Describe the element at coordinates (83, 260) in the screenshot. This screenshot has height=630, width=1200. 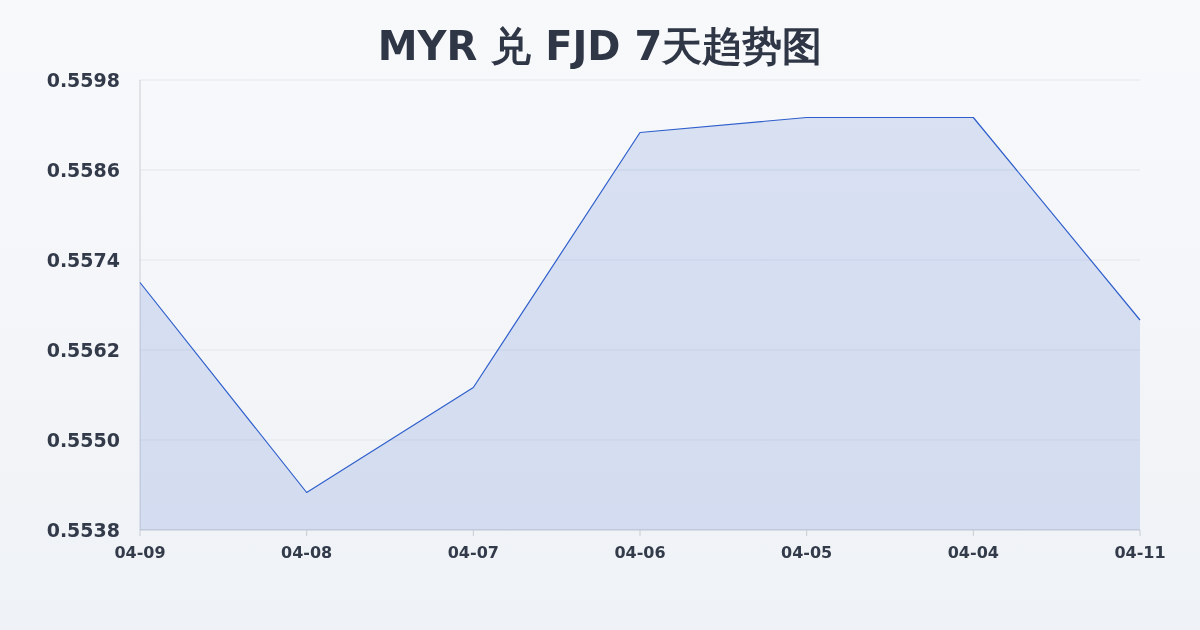
I see `y-tick-label: 0.5574` at that location.